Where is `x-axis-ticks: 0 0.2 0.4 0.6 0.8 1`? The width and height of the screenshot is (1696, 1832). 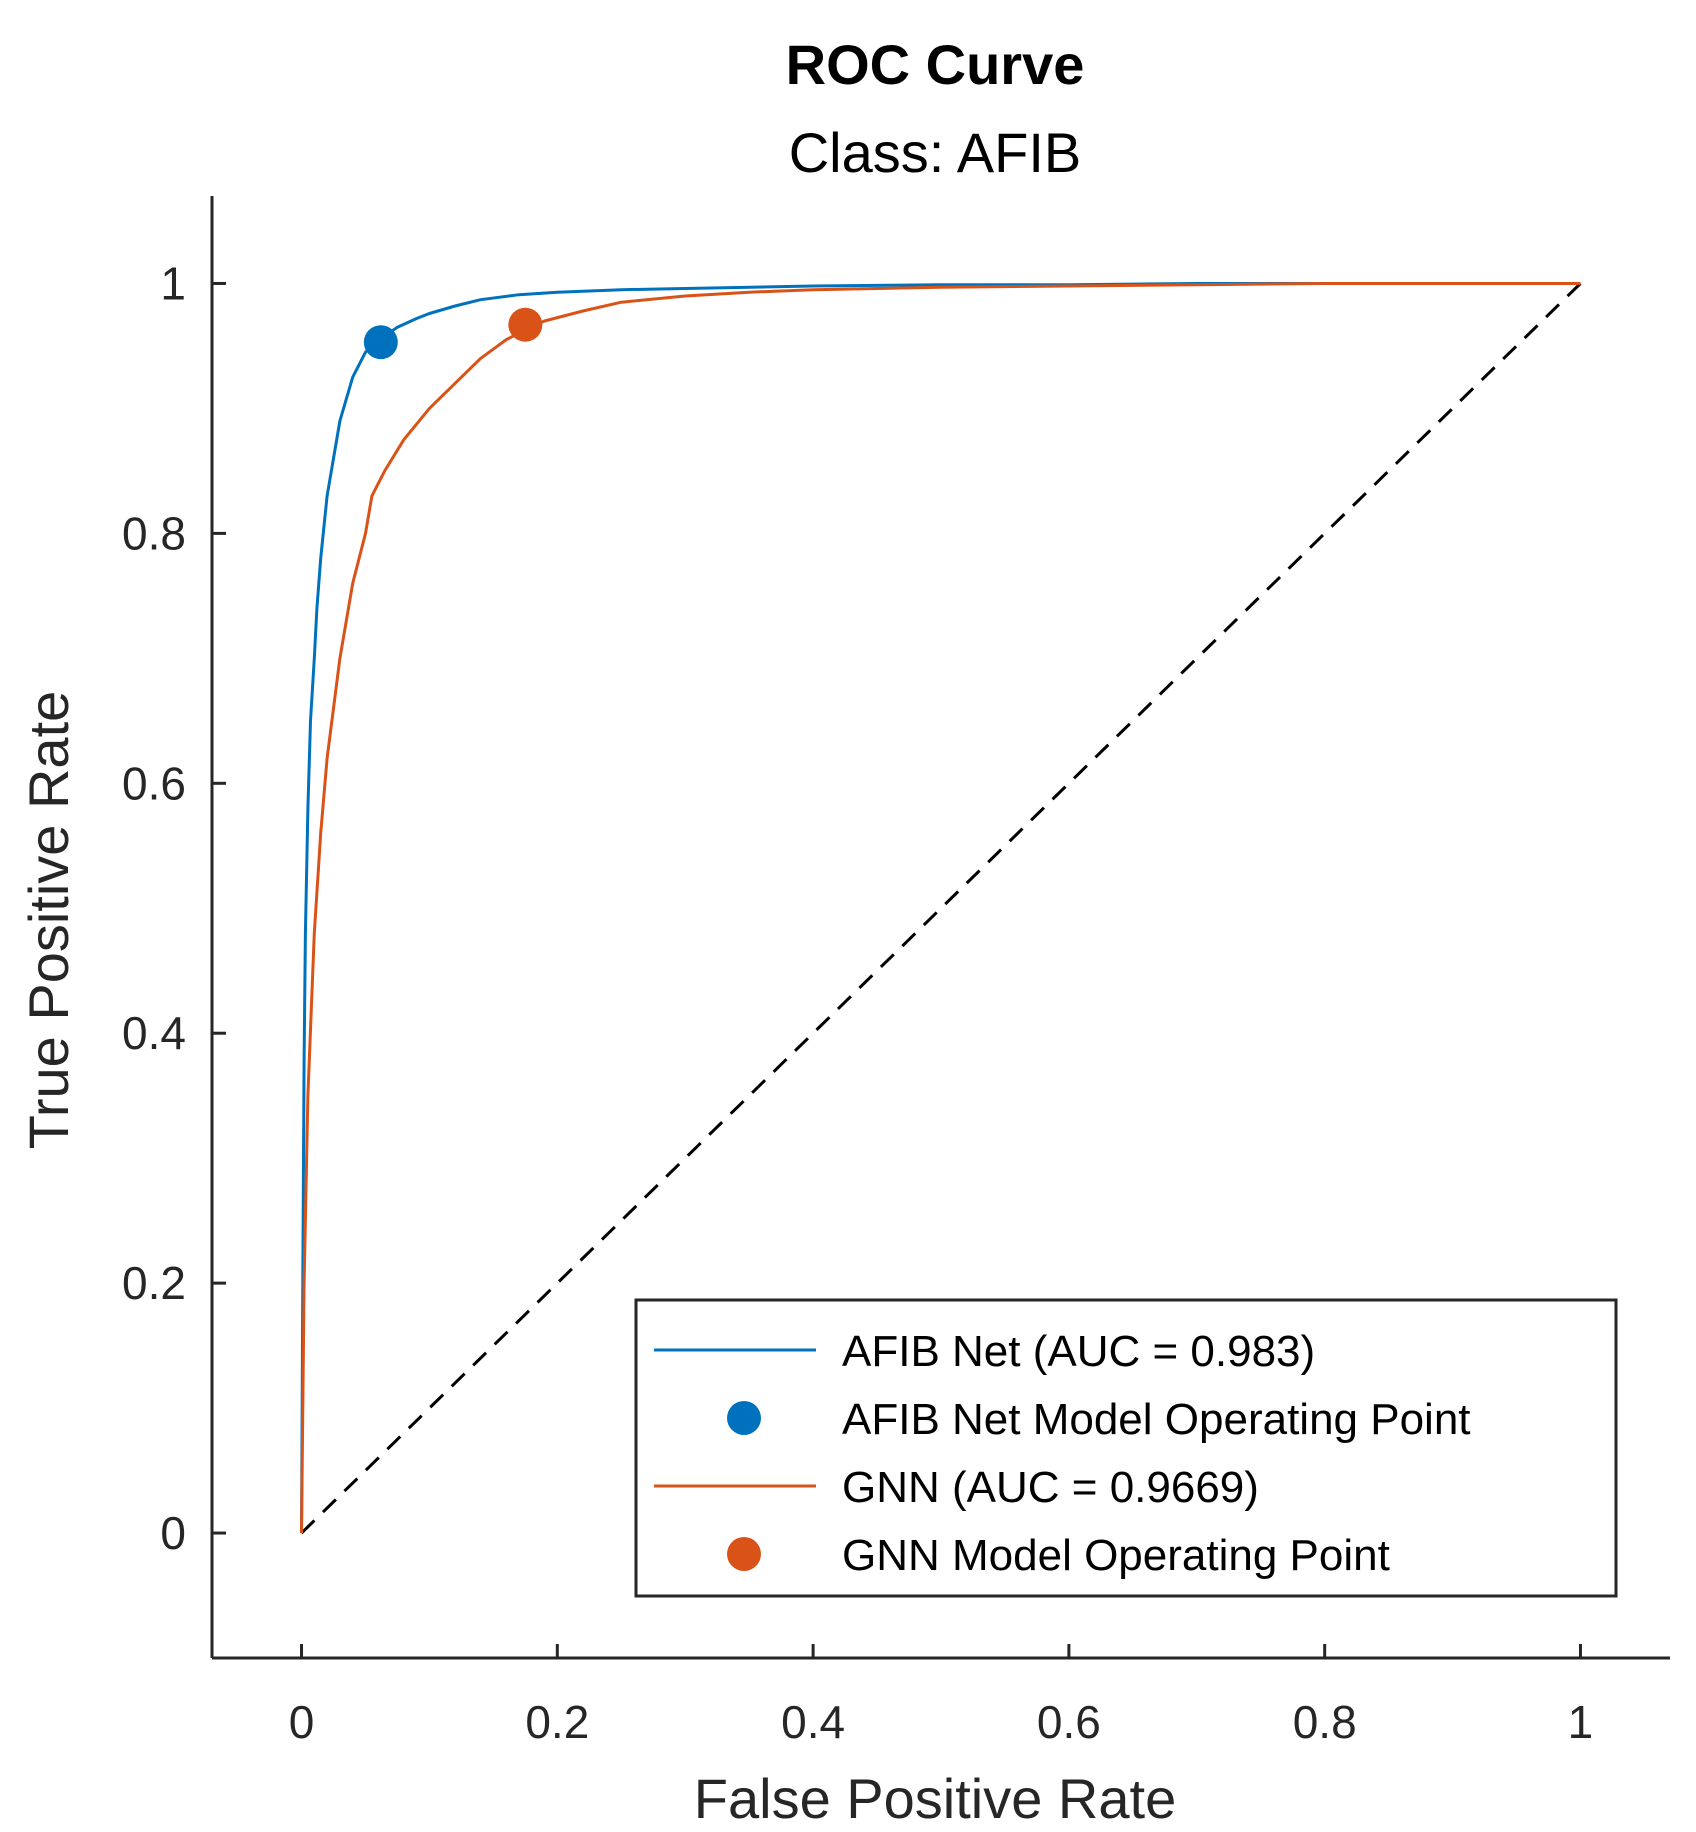
x-axis-ticks: 0 0.2 0.4 0.6 0.8 1 is located at coordinates (941, 1696).